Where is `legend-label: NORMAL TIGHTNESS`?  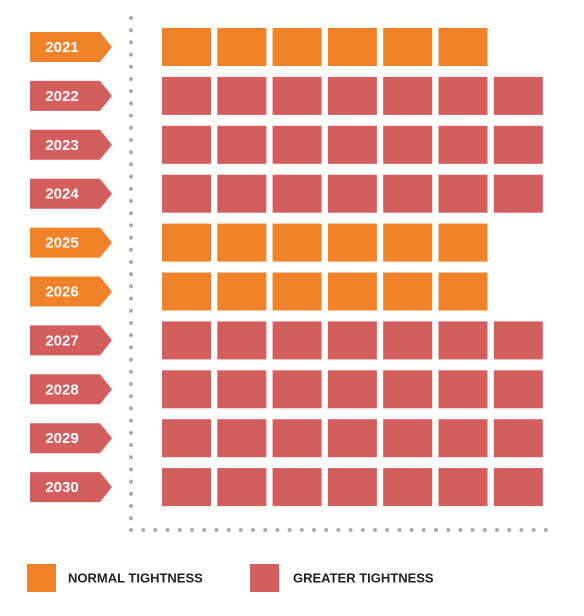 legend-label: NORMAL TIGHTNESS is located at coordinates (135, 577).